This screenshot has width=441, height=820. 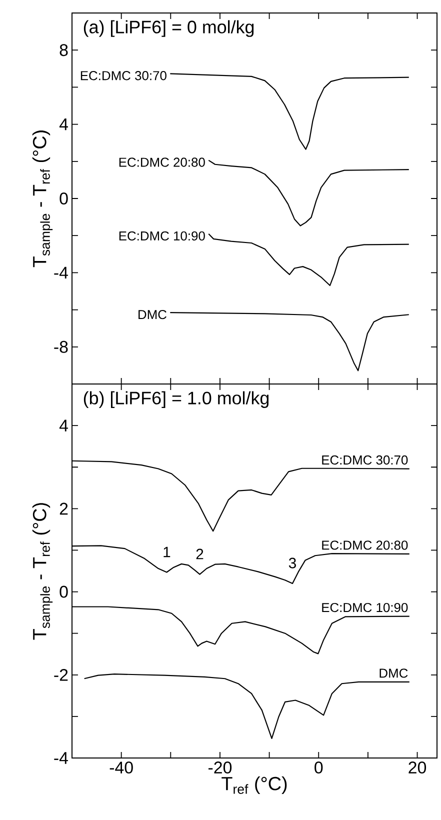 What do you see at coordinates (64, 50) in the screenshot?
I see `y-tick-label: 8` at bounding box center [64, 50].